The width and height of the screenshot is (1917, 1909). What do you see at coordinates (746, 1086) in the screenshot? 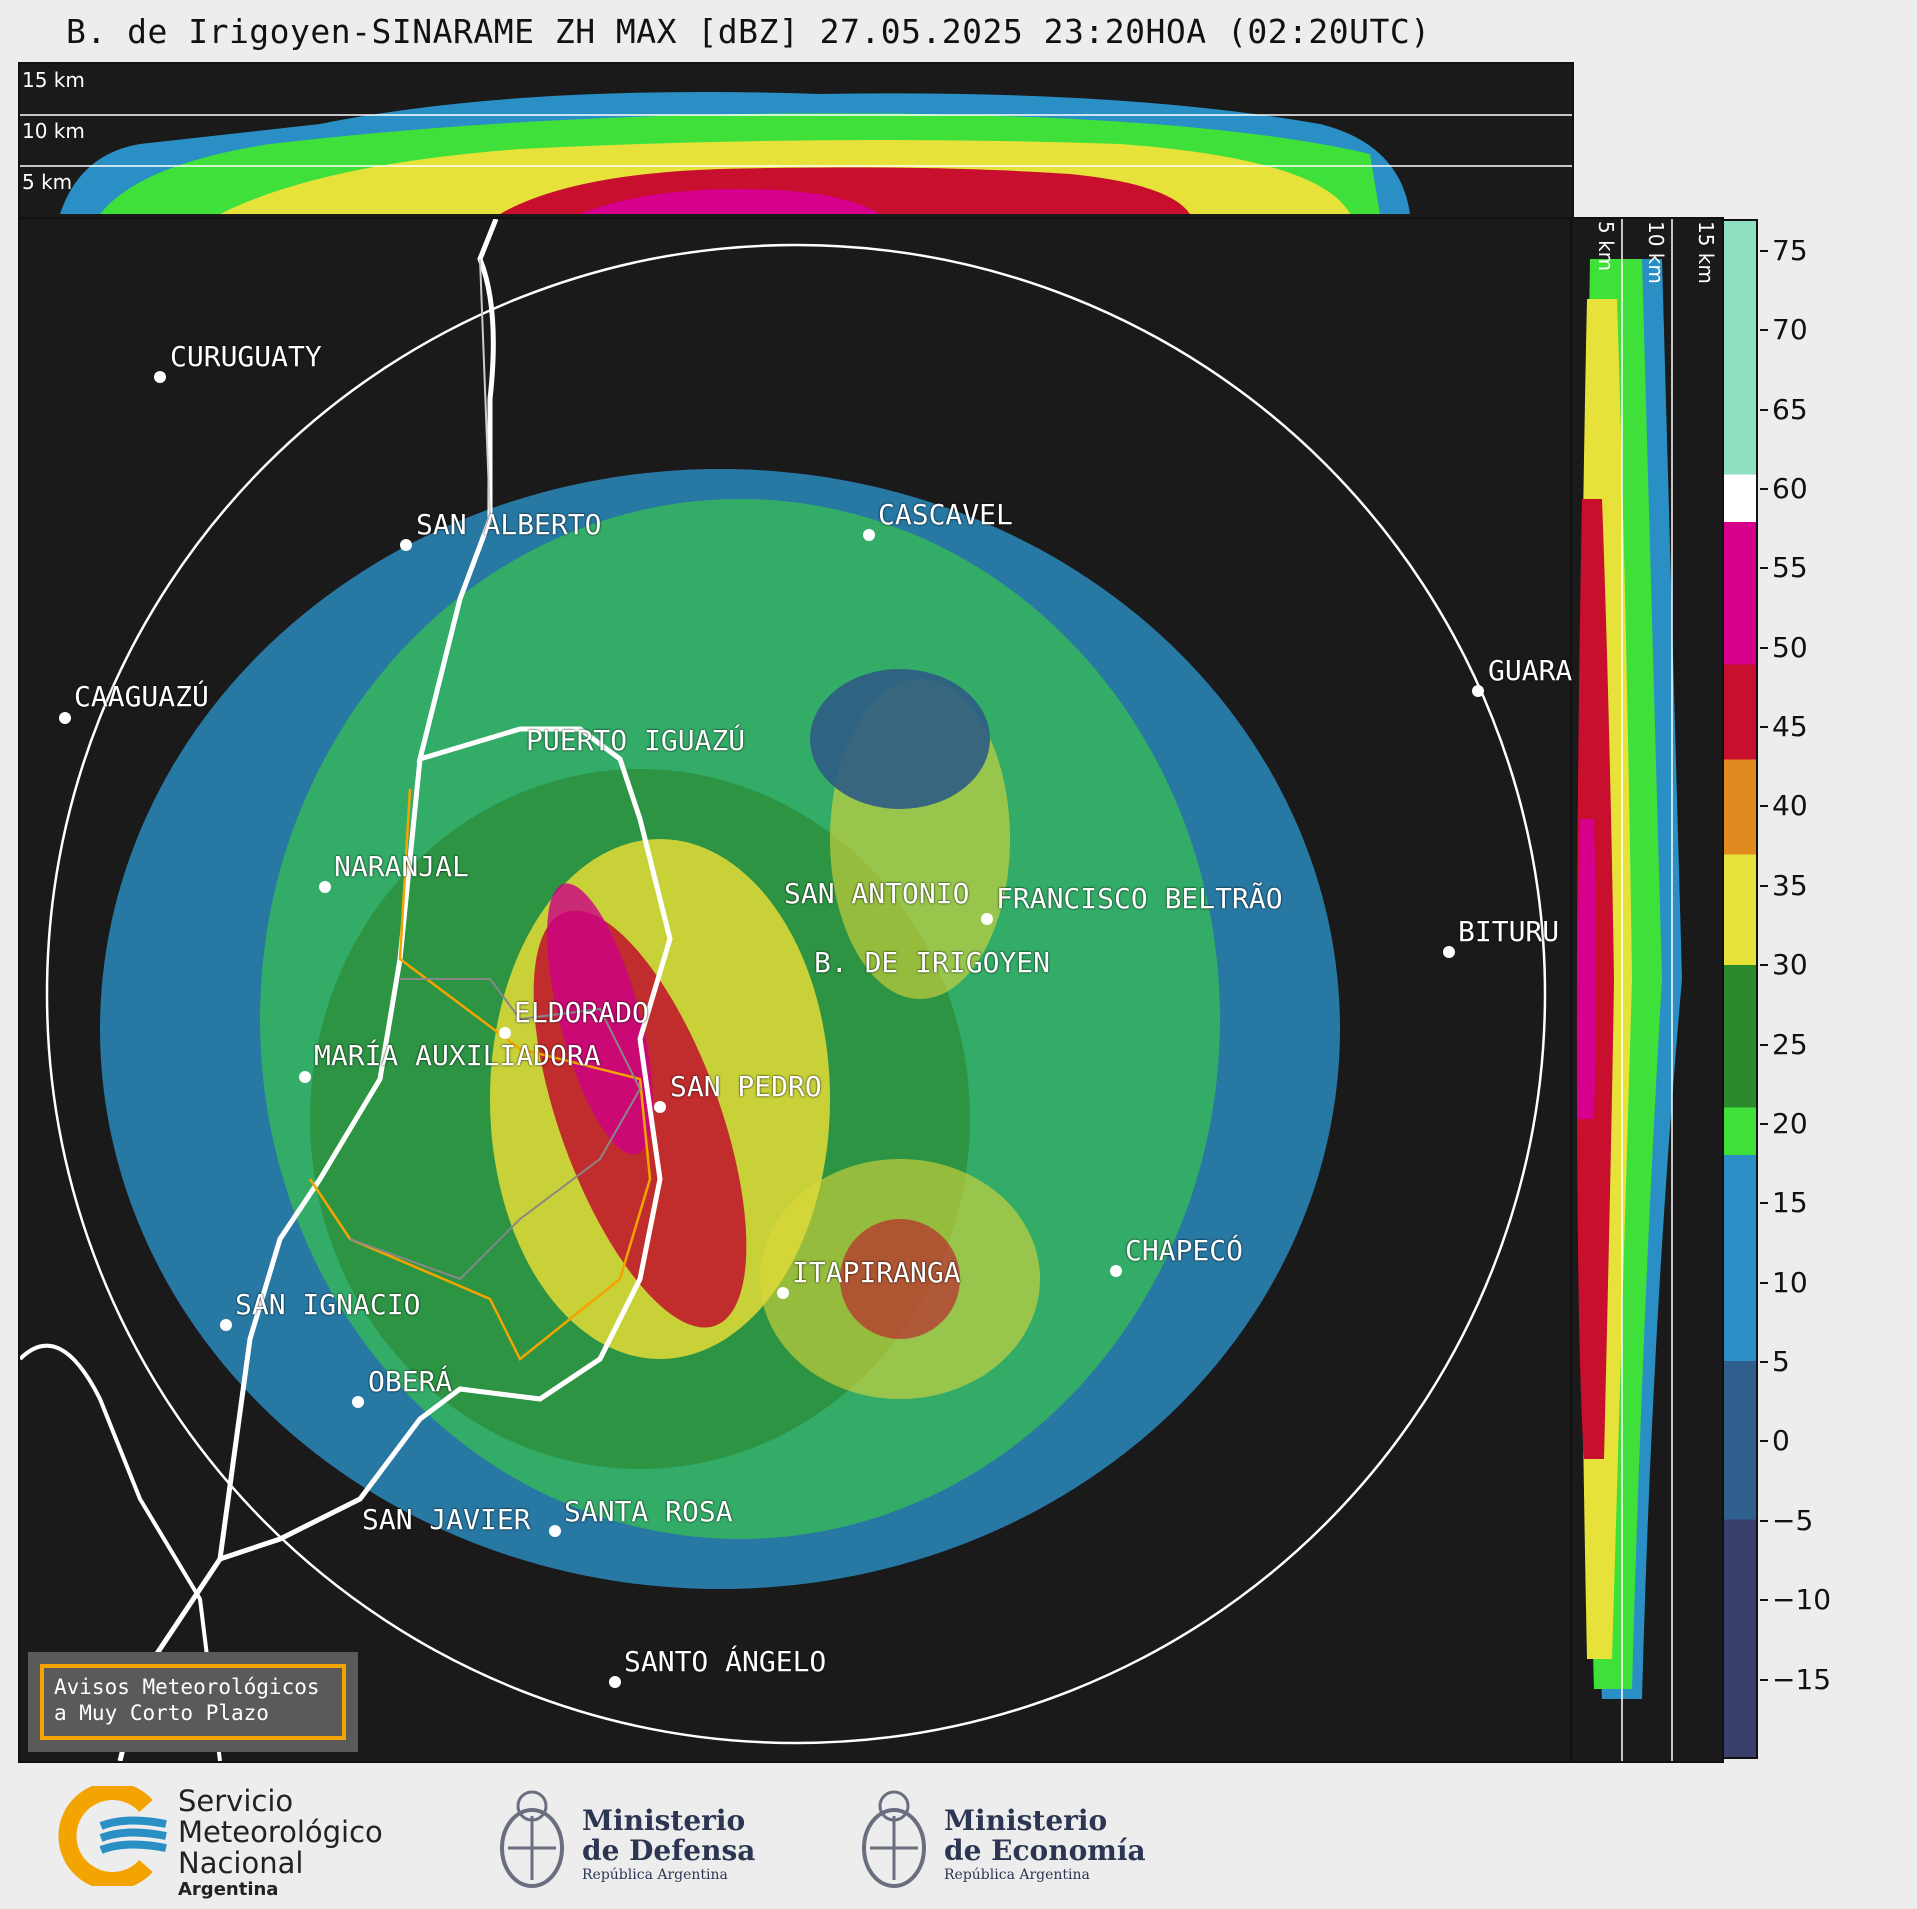
I see `city-label-san-pedro: SAN PEDRO` at bounding box center [746, 1086].